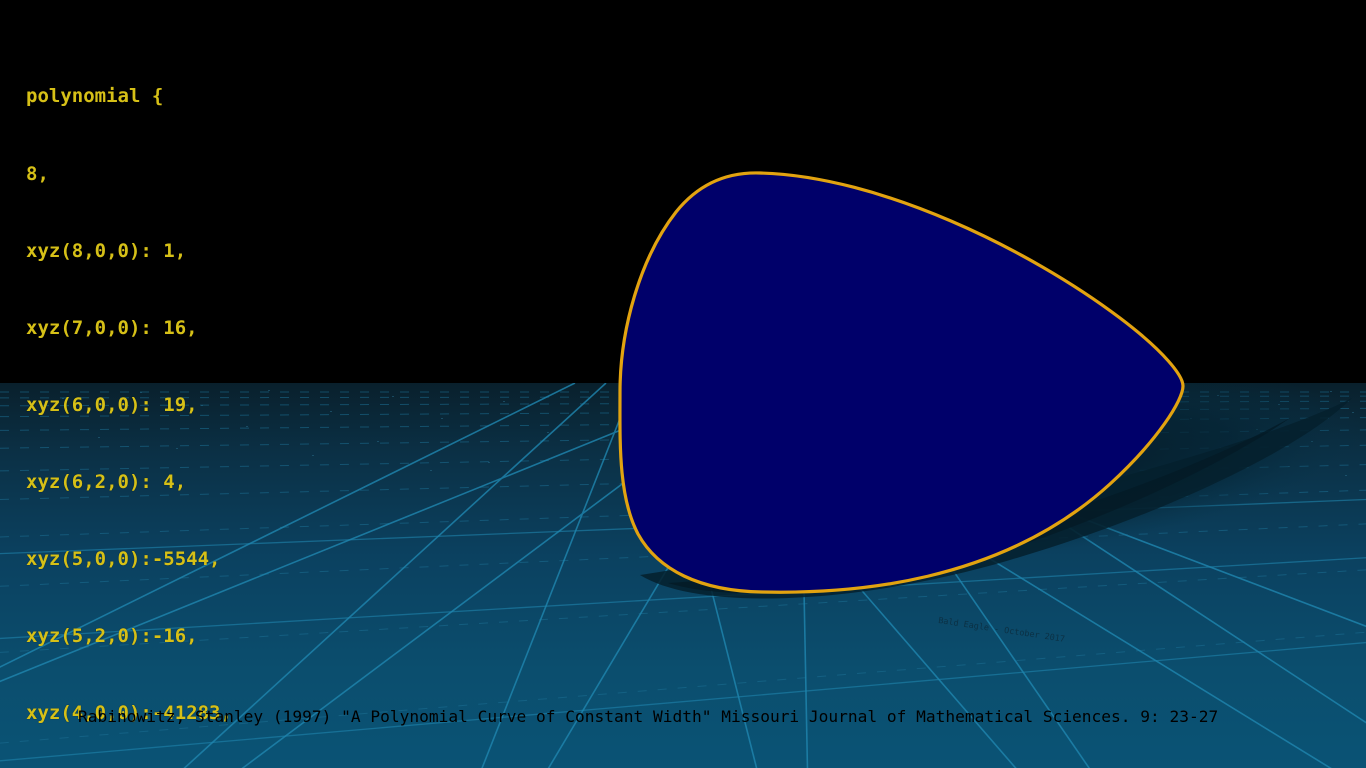 The height and width of the screenshot is (768, 1366). I want to click on listing-header: polynomial {, so click(95, 96).